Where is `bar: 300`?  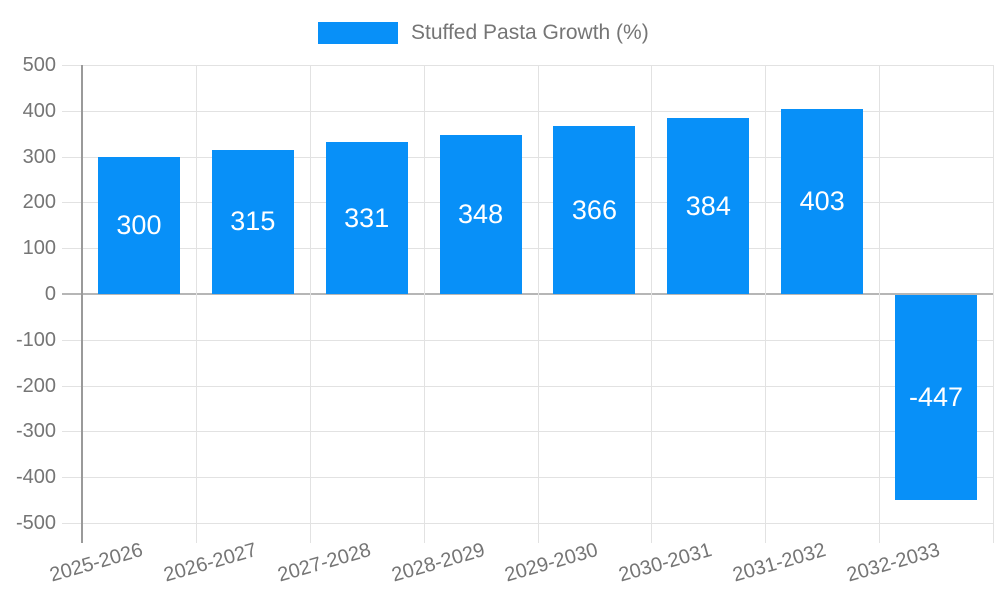 bar: 300 is located at coordinates (138, 225).